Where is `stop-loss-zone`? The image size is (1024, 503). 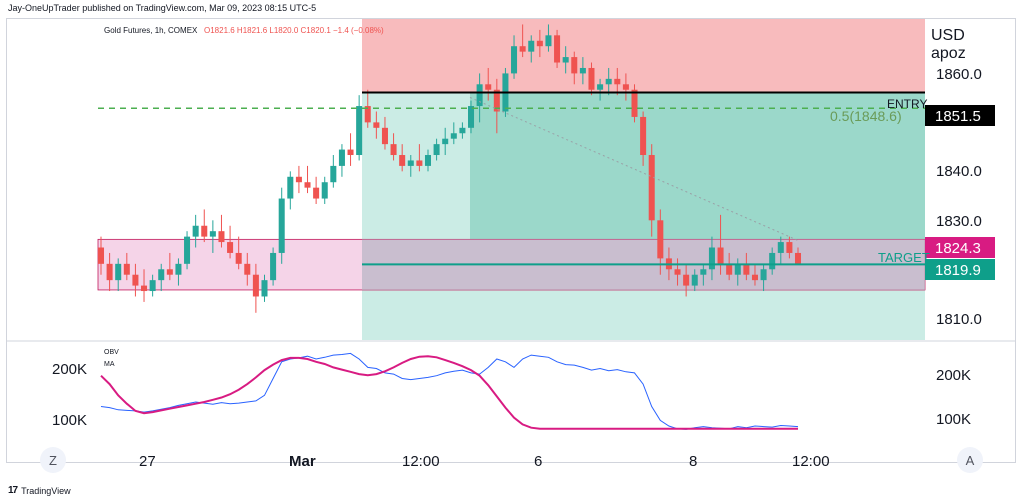
stop-loss-zone is located at coordinates (643, 56).